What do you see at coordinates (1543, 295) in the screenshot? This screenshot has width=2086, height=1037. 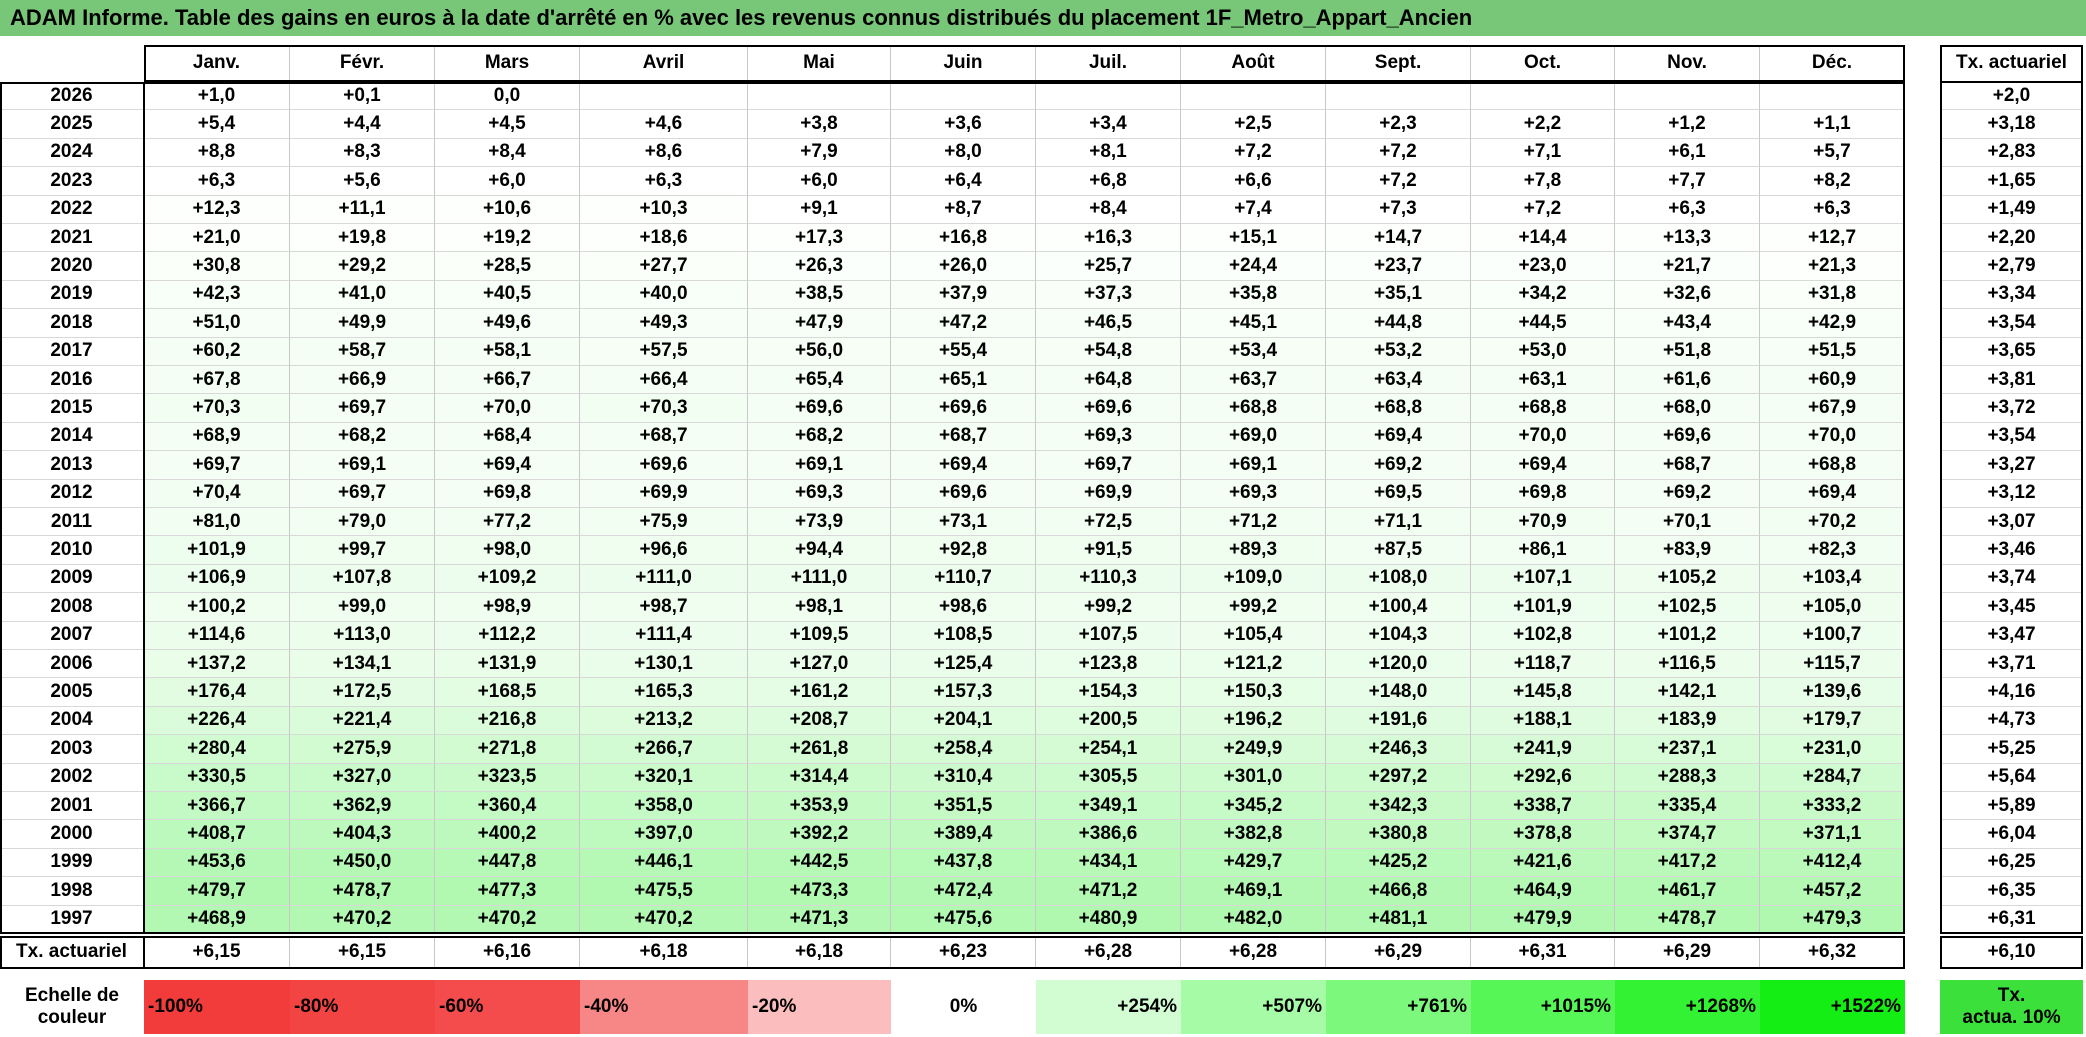 I see `value-cell: +34,2` at bounding box center [1543, 295].